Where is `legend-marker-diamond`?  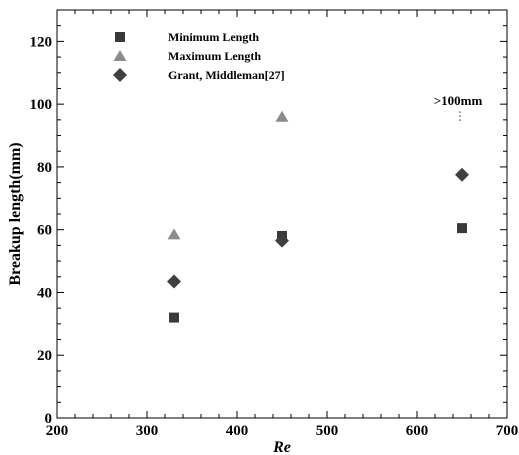 legend-marker-diamond is located at coordinates (120, 75).